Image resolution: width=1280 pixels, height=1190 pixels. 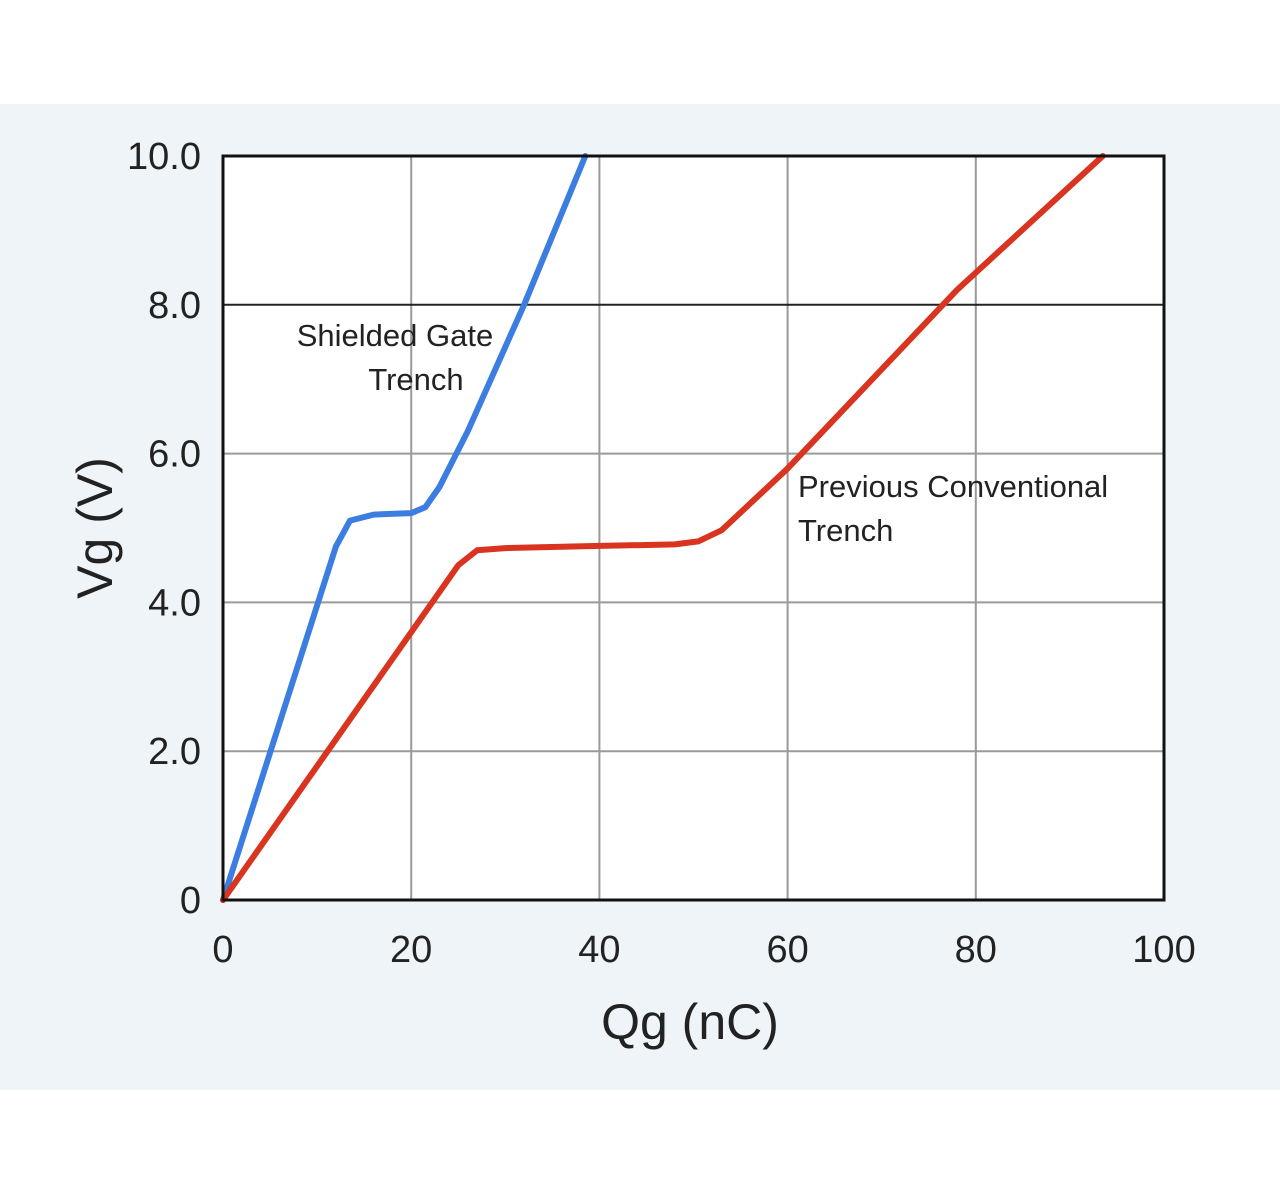 What do you see at coordinates (222, 950) in the screenshot?
I see `x-tick-label: 0` at bounding box center [222, 950].